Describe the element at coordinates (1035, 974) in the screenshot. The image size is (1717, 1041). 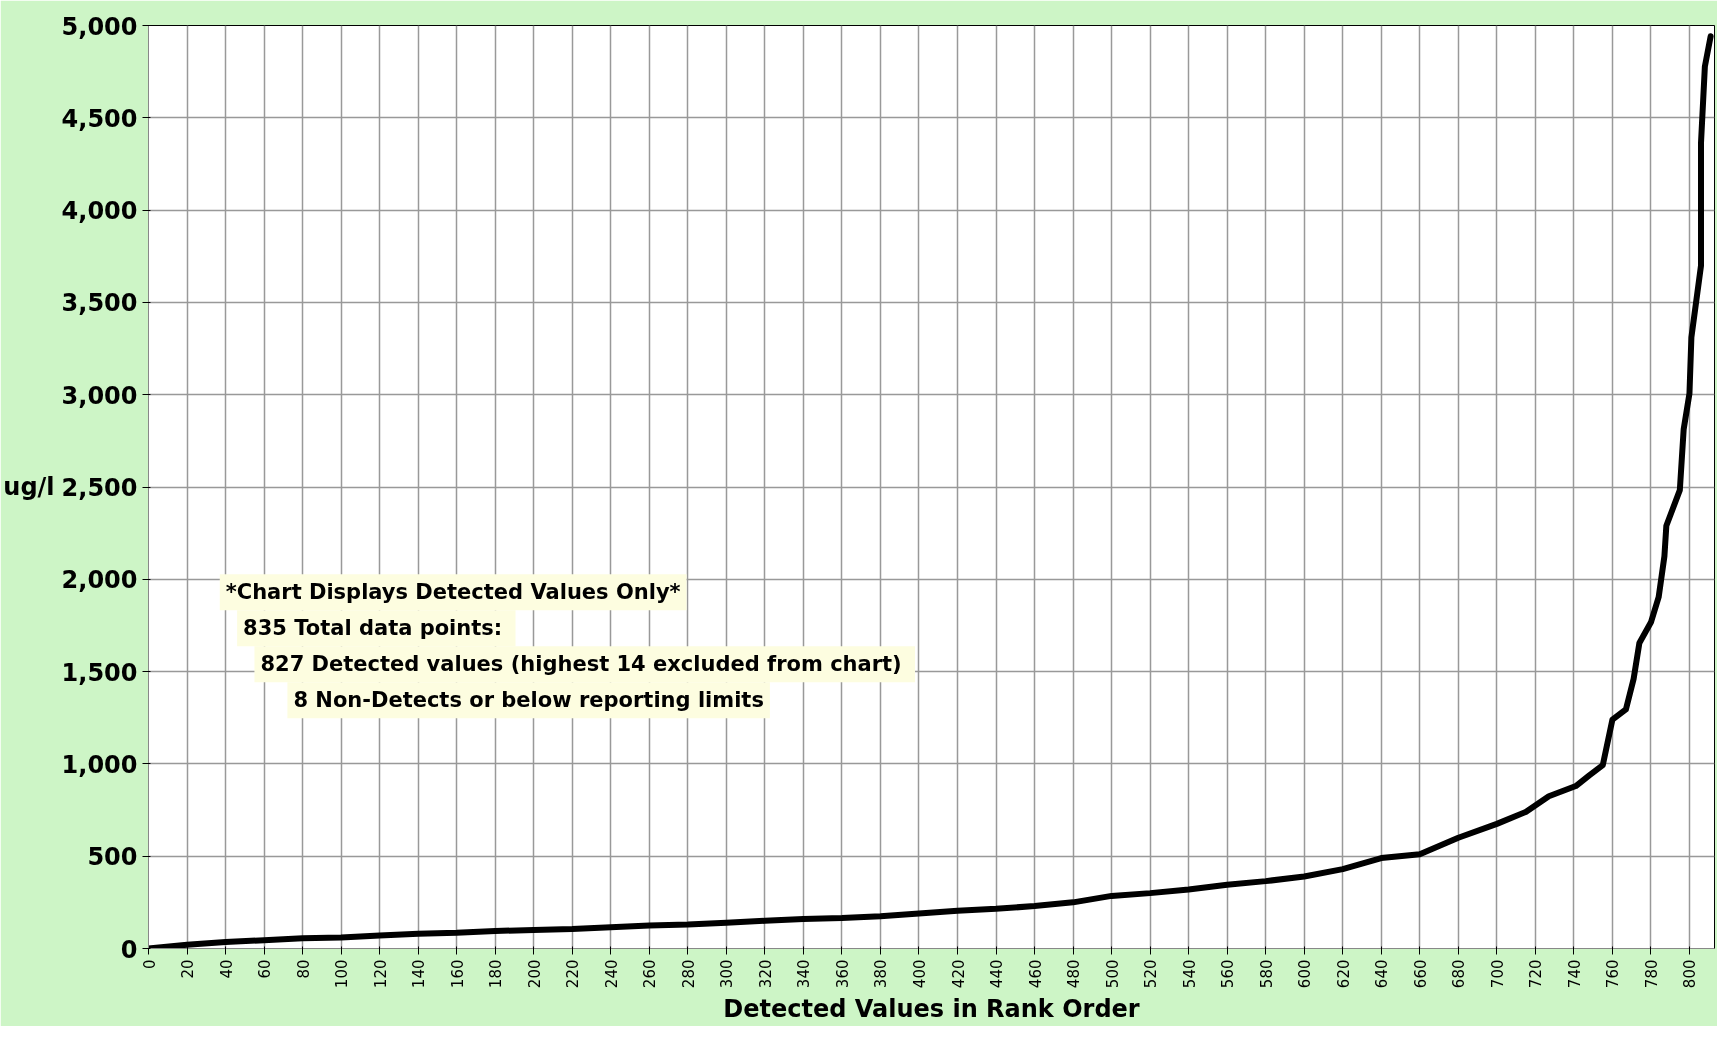
I see `x-tick-label: 460` at that location.